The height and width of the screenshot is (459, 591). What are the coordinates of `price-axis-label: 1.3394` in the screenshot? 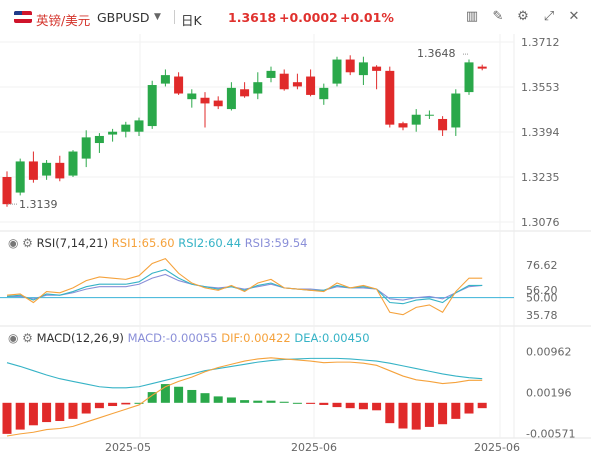 It's located at (540, 132).